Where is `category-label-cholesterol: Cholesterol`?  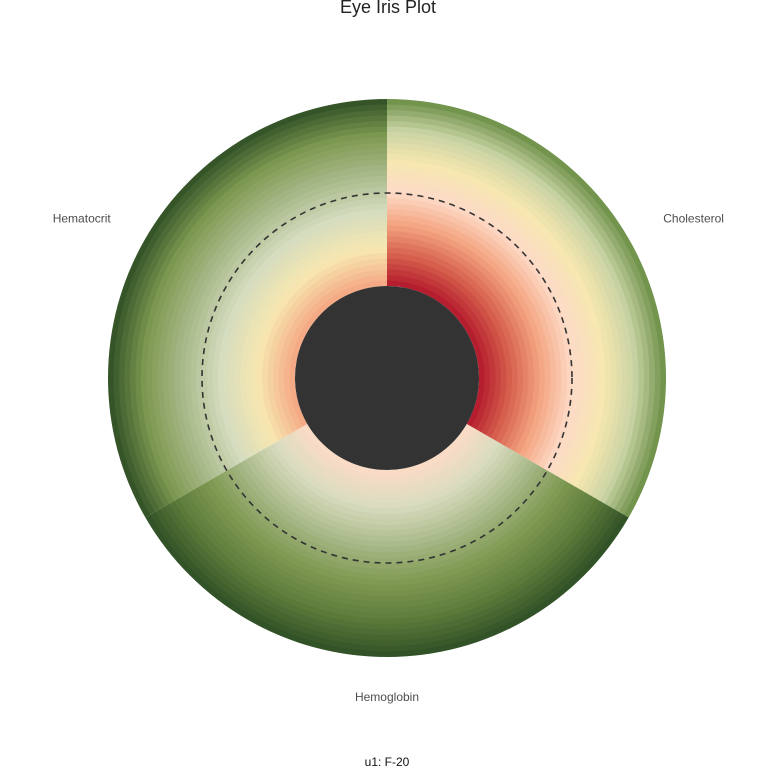
category-label-cholesterol: Cholesterol is located at coordinates (693, 219).